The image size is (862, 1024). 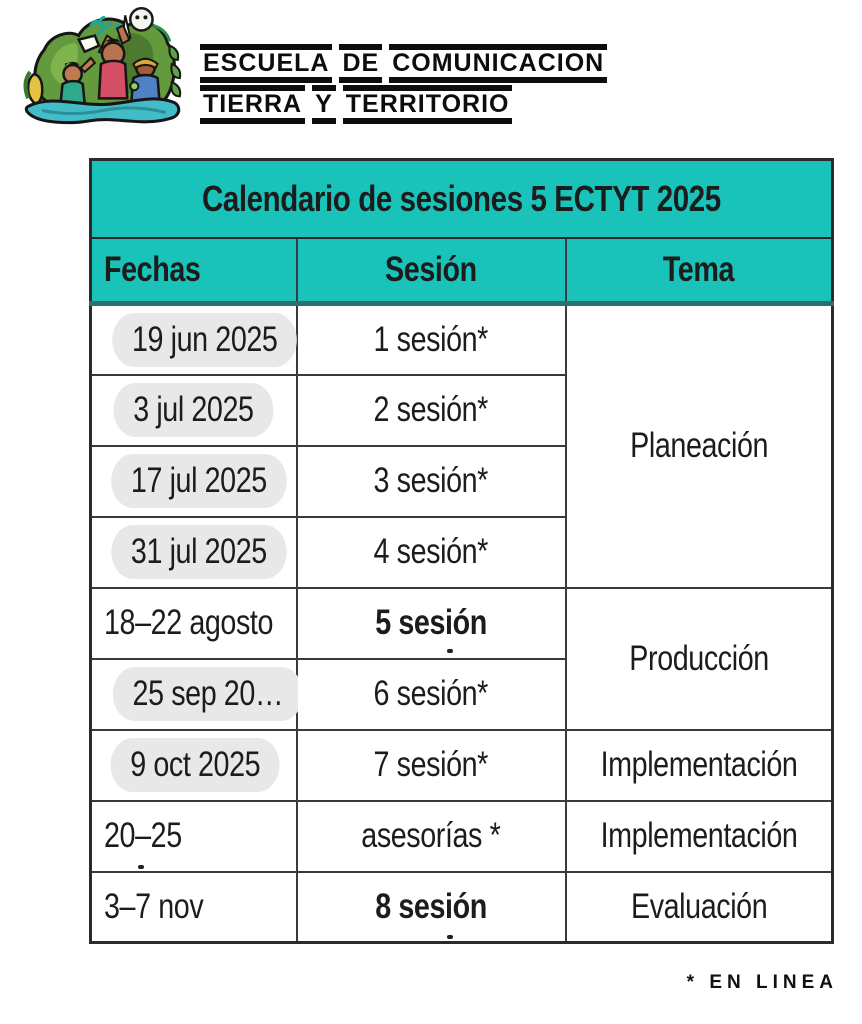 I want to click on session-label: 3 sesión*, so click(x=431, y=480).